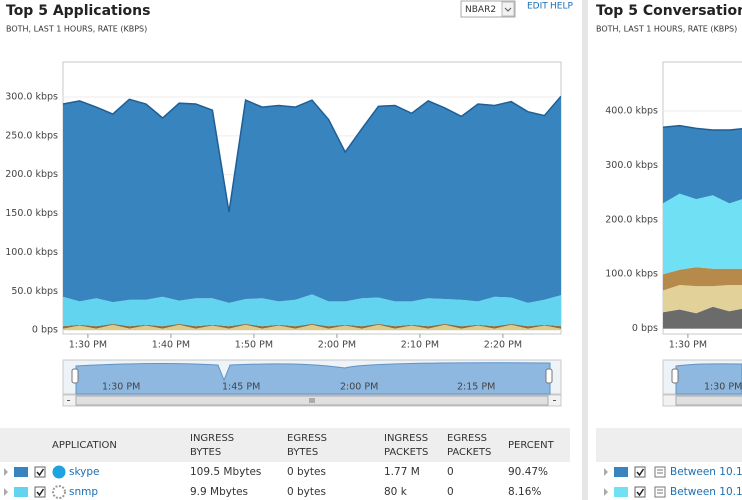 This screenshot has width=742, height=500. I want to click on dropdown-value: NBAR2, so click(480, 10).